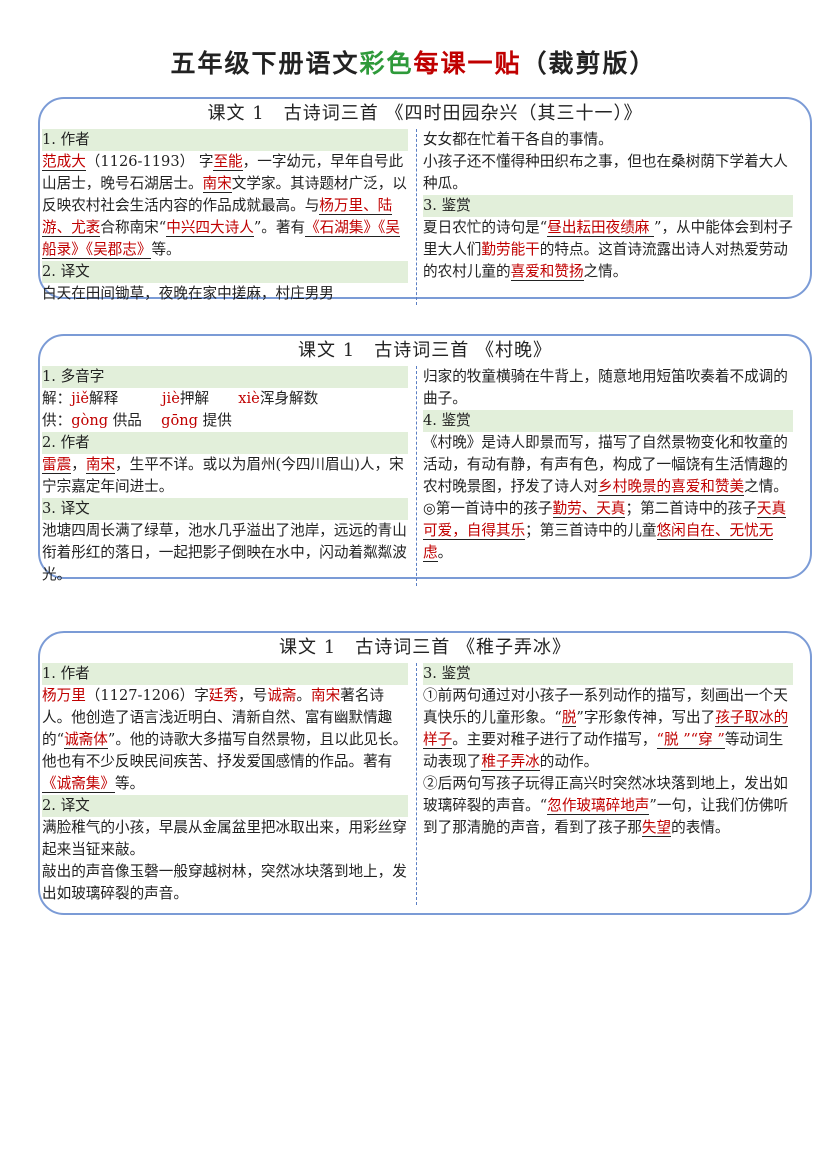 The image size is (827, 1169). I want to click on text-segment: ”。著有, so click(279, 227).